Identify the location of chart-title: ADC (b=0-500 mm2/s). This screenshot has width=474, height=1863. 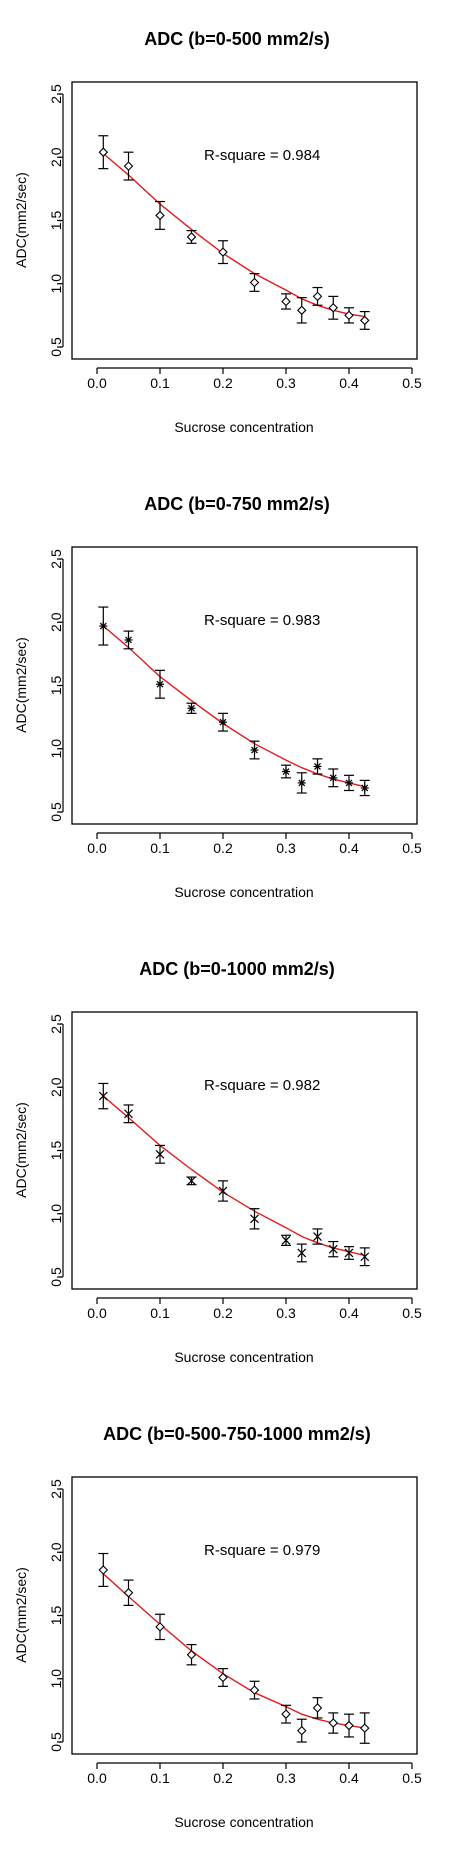
(237, 39).